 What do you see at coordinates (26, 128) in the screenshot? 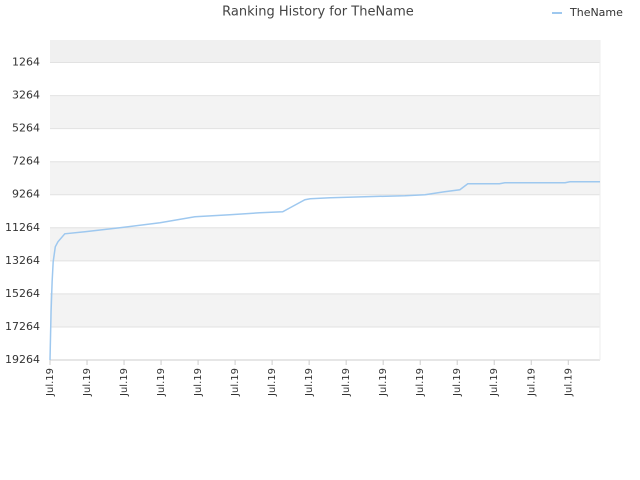
I see `y-tick-label: 5264` at bounding box center [26, 128].